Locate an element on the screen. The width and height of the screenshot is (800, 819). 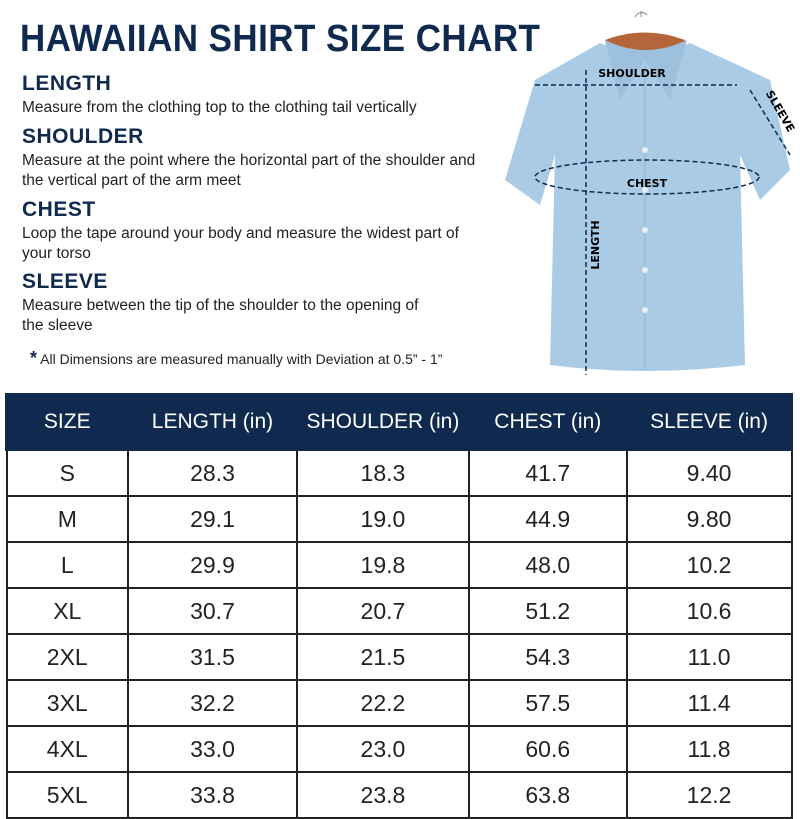
table-cell: XL is located at coordinates (67, 611).